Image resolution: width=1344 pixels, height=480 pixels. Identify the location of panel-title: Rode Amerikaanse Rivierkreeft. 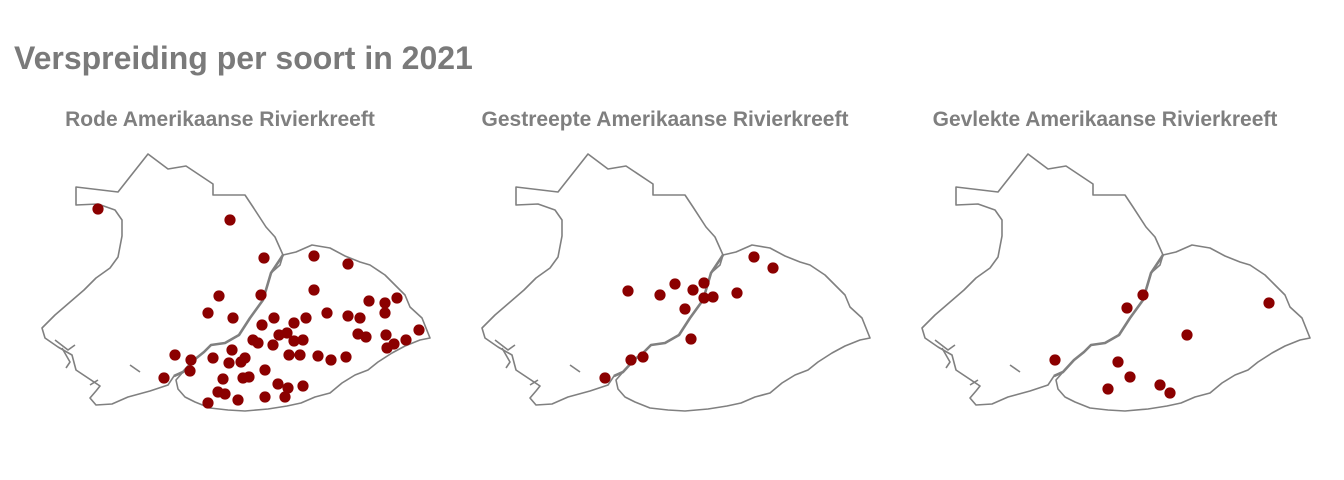
(220, 119).